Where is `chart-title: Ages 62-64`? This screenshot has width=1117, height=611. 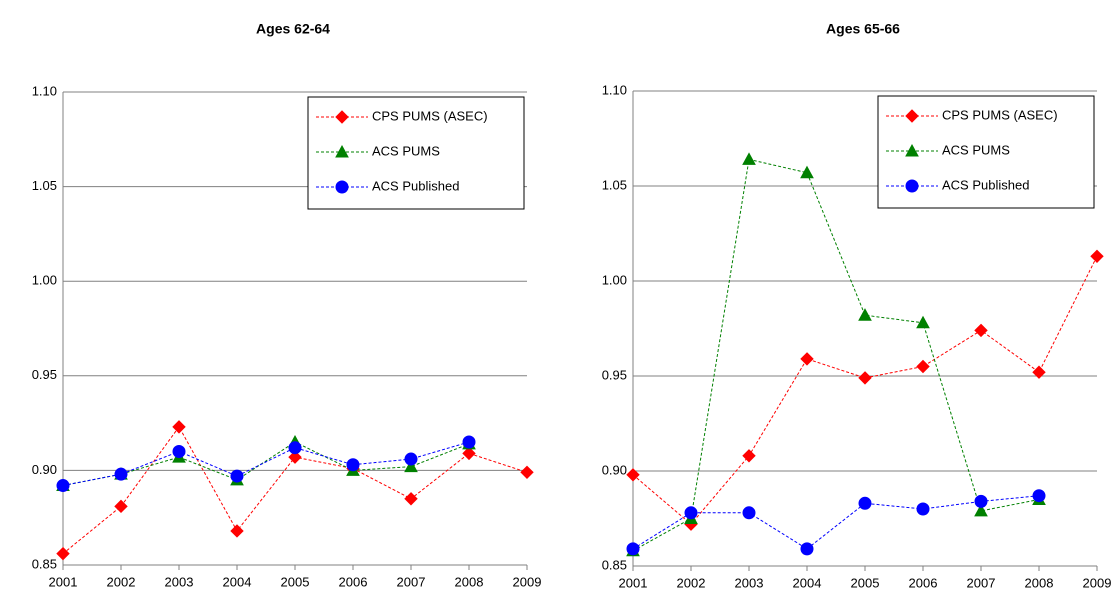 chart-title: Ages 62-64 is located at coordinates (293, 29).